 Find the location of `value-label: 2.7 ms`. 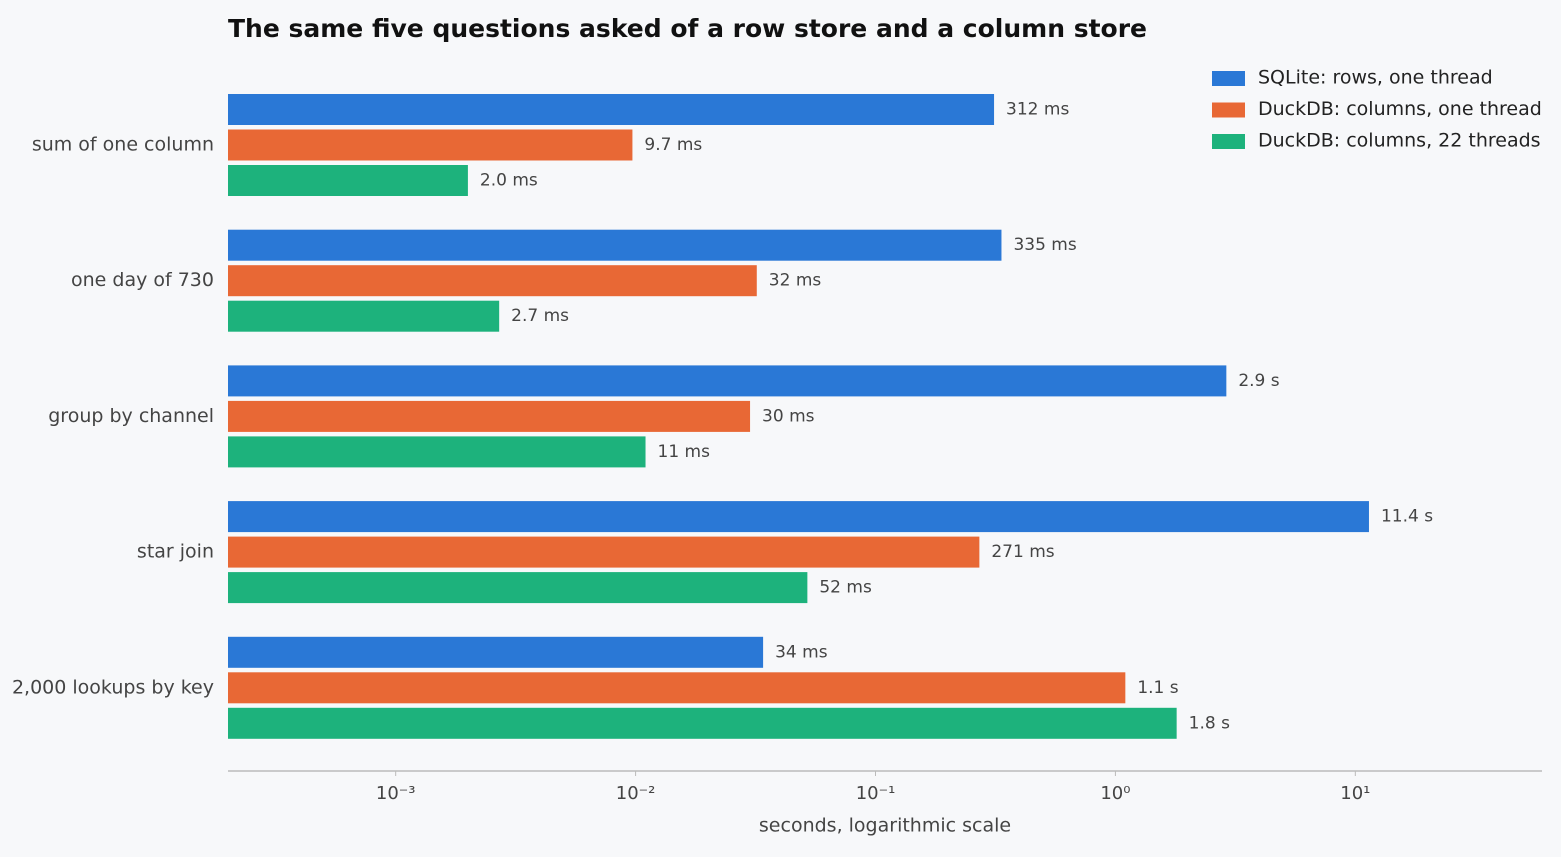

value-label: 2.7 ms is located at coordinates (540, 316).